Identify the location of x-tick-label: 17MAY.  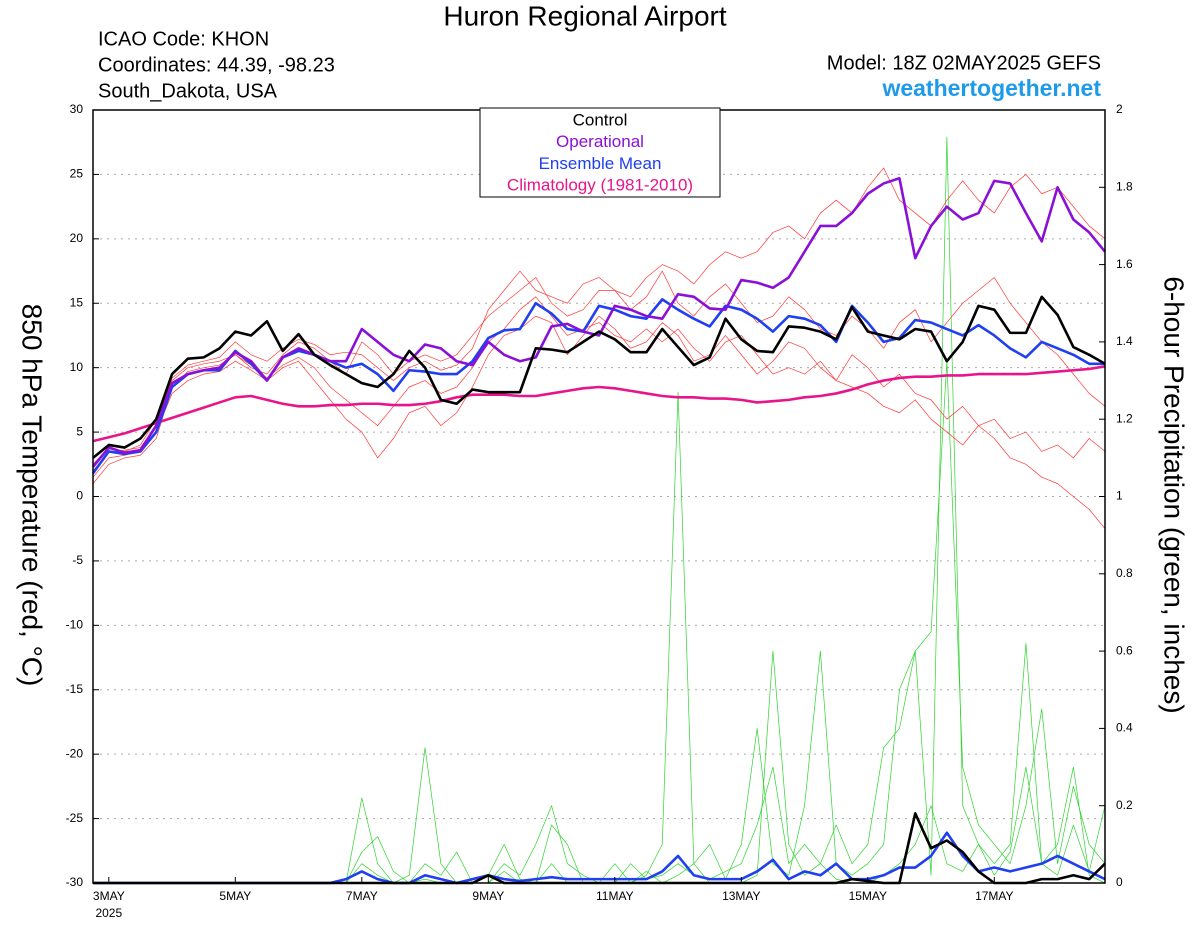
(994, 896).